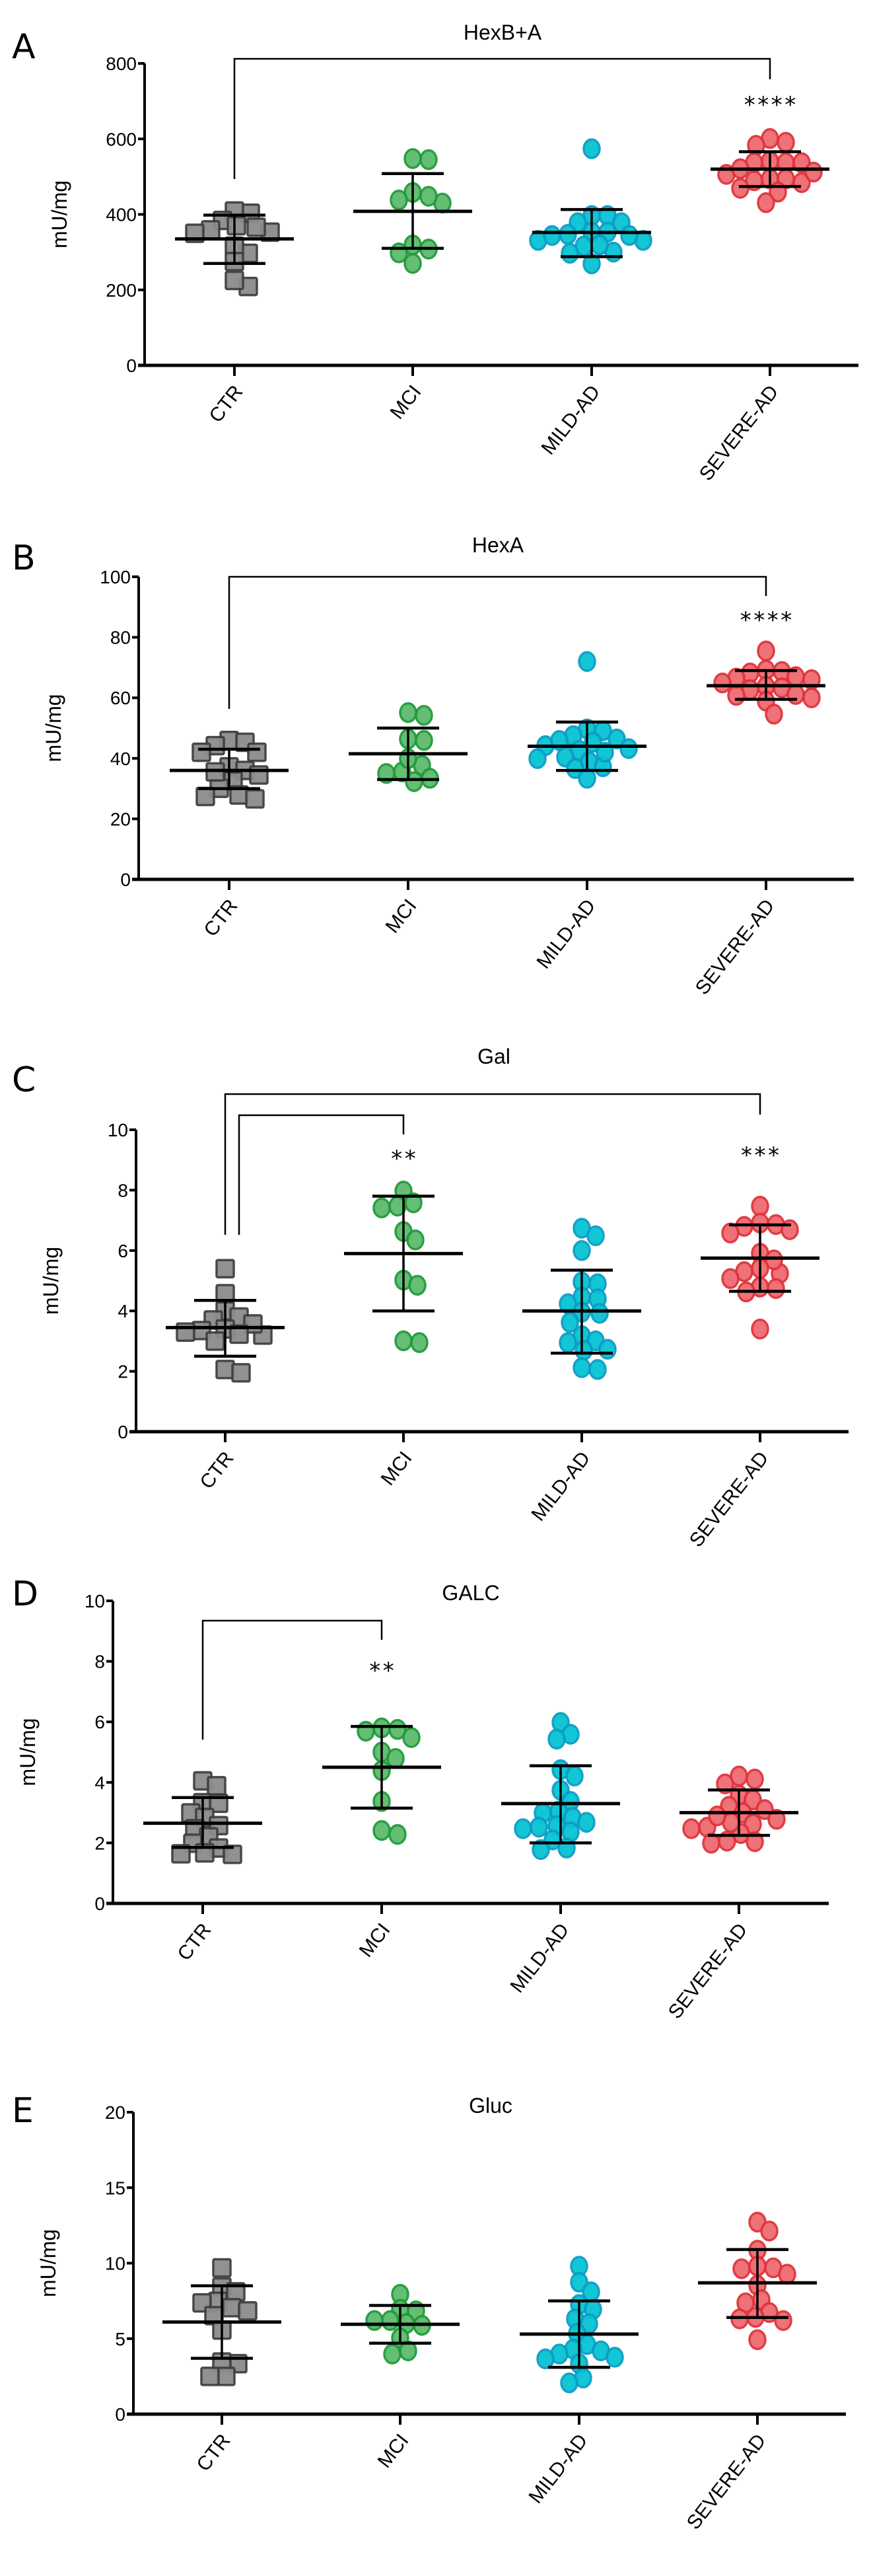  What do you see at coordinates (123, 1372) in the screenshot?
I see `y-tick-label: 2` at bounding box center [123, 1372].